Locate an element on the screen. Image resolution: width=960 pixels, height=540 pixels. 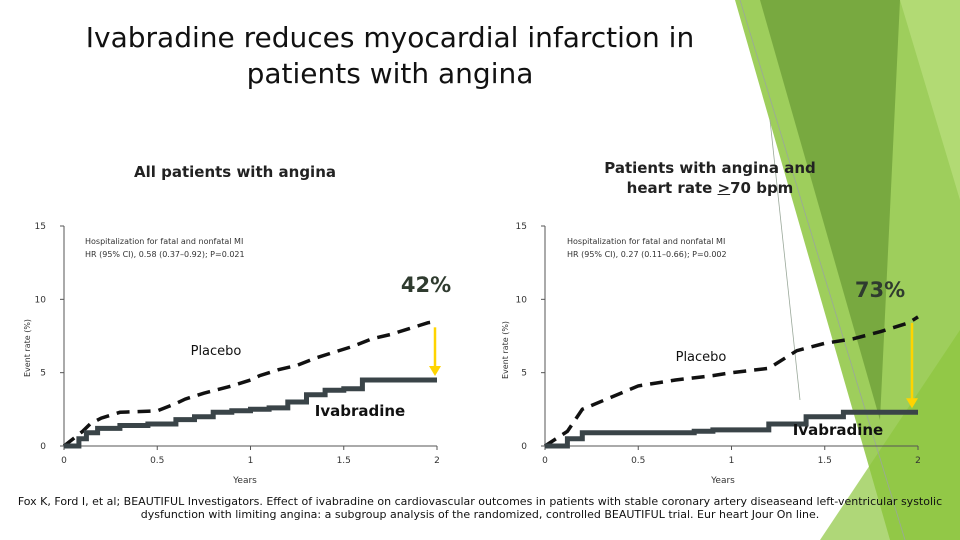
right-heading-prefix: Patients with angina and heart rate is located at coordinates (710, 178).